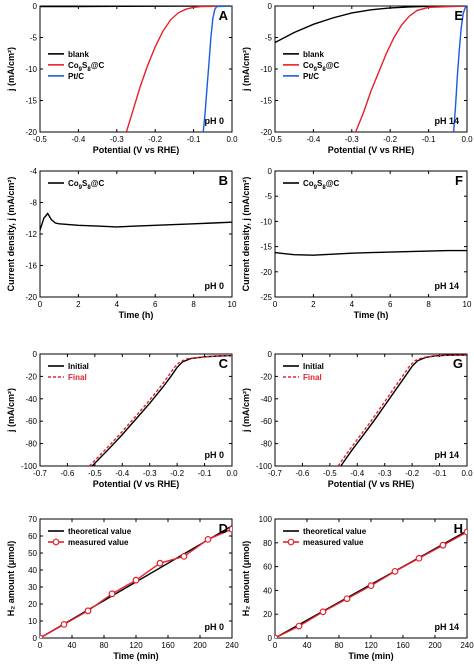  I want to click on x-tick-label: 0, so click(275, 304).